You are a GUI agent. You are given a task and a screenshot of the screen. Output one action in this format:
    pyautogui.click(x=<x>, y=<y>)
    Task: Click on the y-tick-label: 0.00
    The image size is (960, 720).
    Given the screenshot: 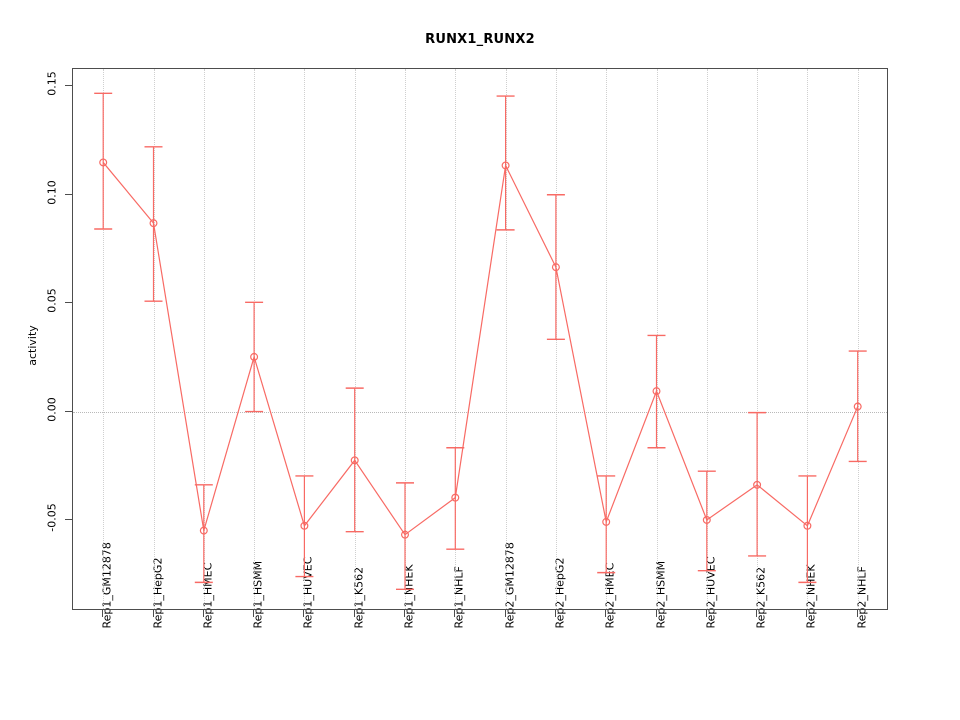 What is the action you would take?
    pyautogui.click(x=52, y=409)
    